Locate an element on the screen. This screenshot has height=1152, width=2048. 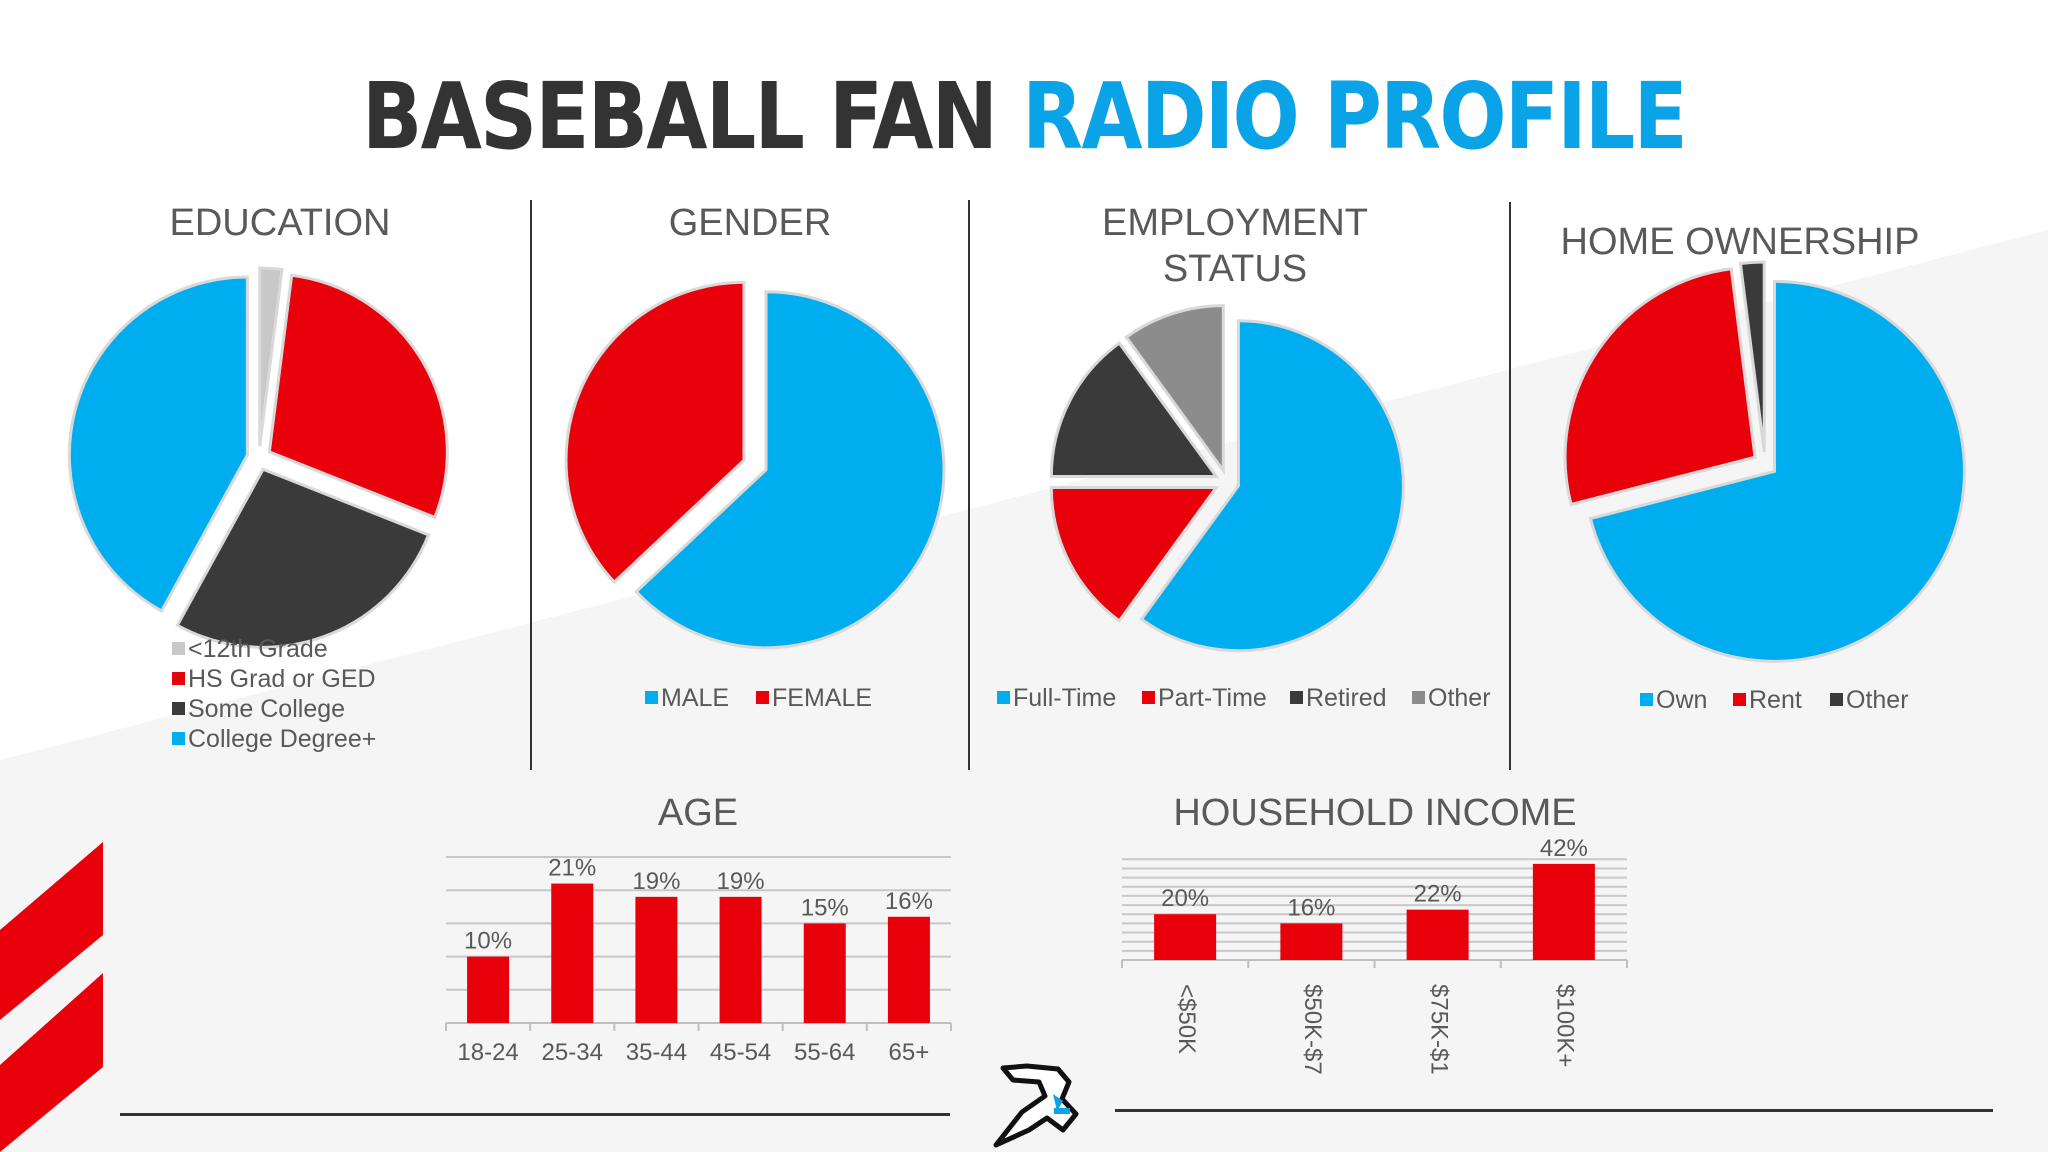
tick-label: 55-64 is located at coordinates (824, 1052).